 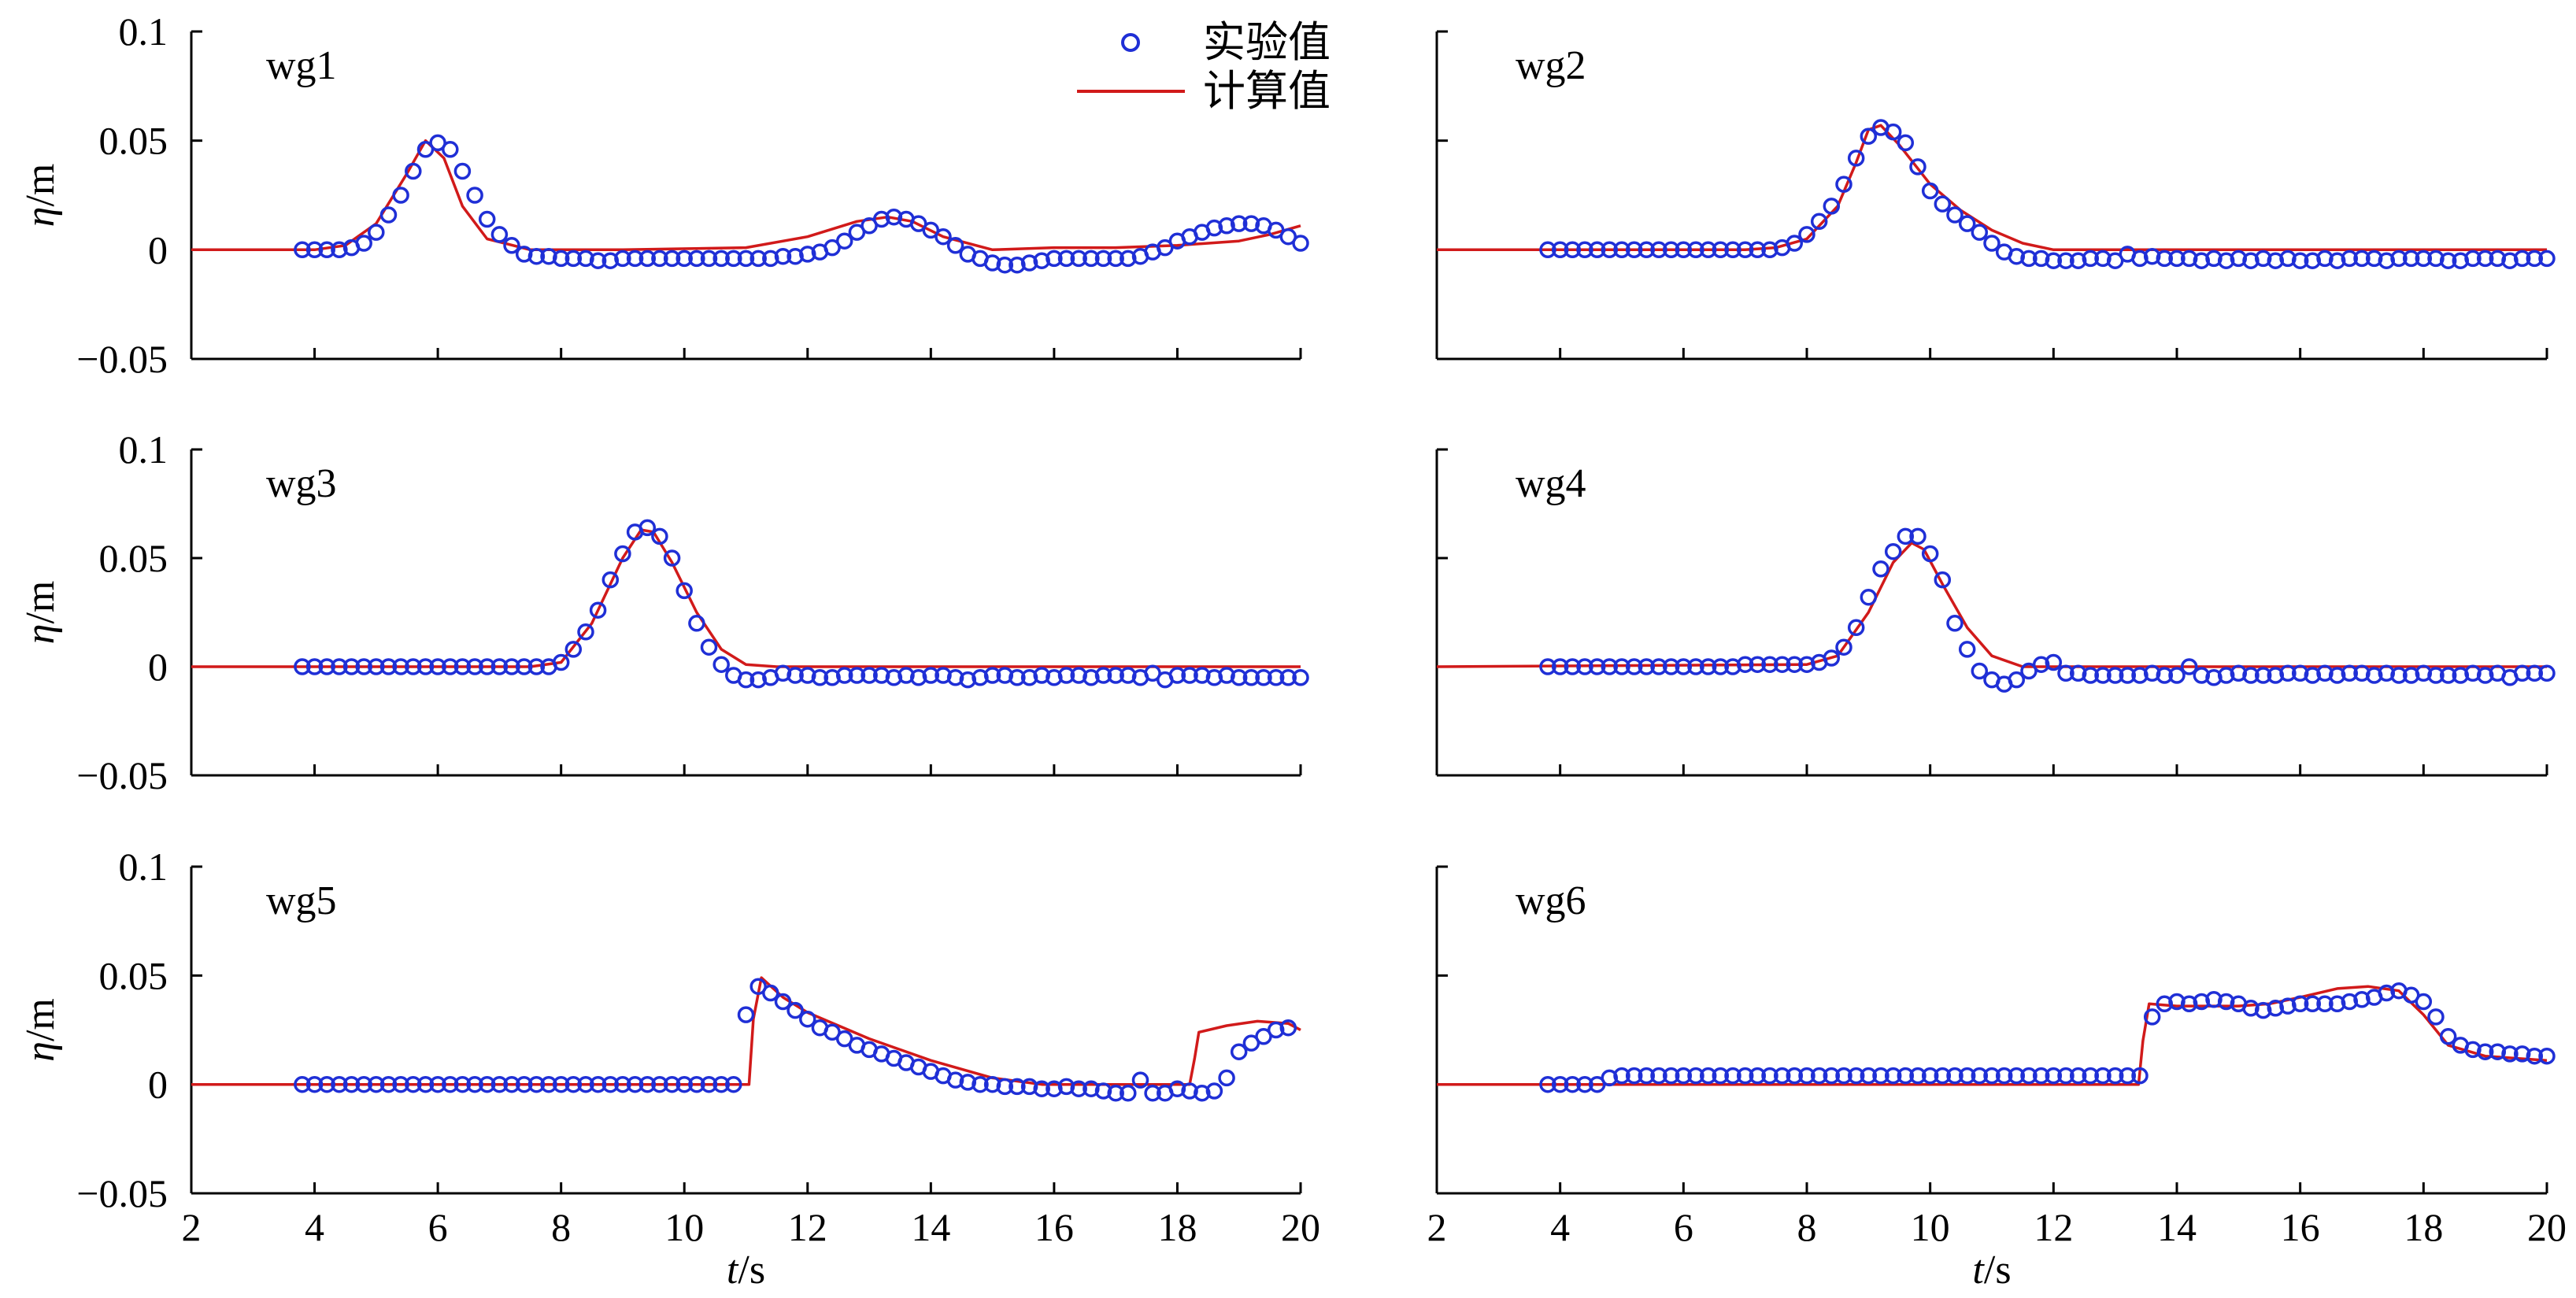 What do you see at coordinates (133, 975) in the screenshot?
I see `y-tick-label: 0.05` at bounding box center [133, 975].